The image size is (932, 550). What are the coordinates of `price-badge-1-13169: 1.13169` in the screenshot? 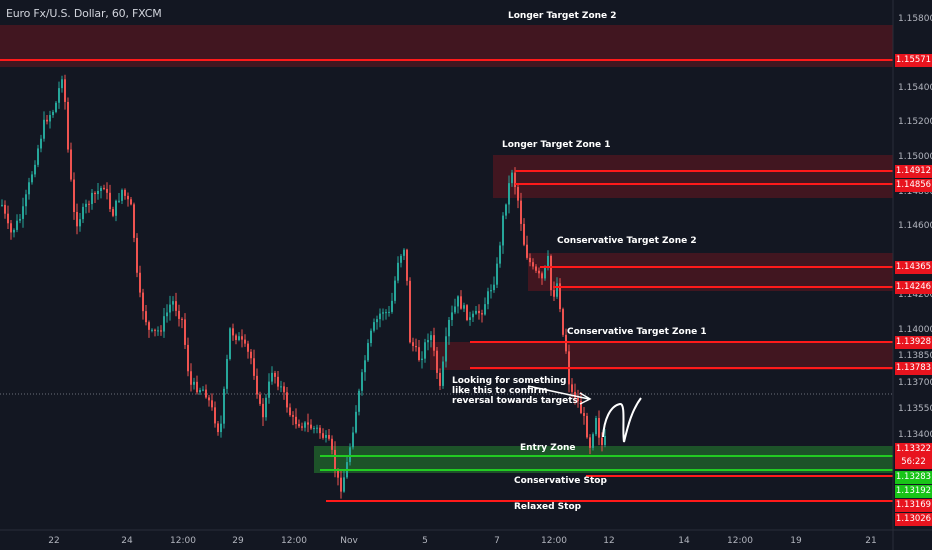 It's located at (913, 505).